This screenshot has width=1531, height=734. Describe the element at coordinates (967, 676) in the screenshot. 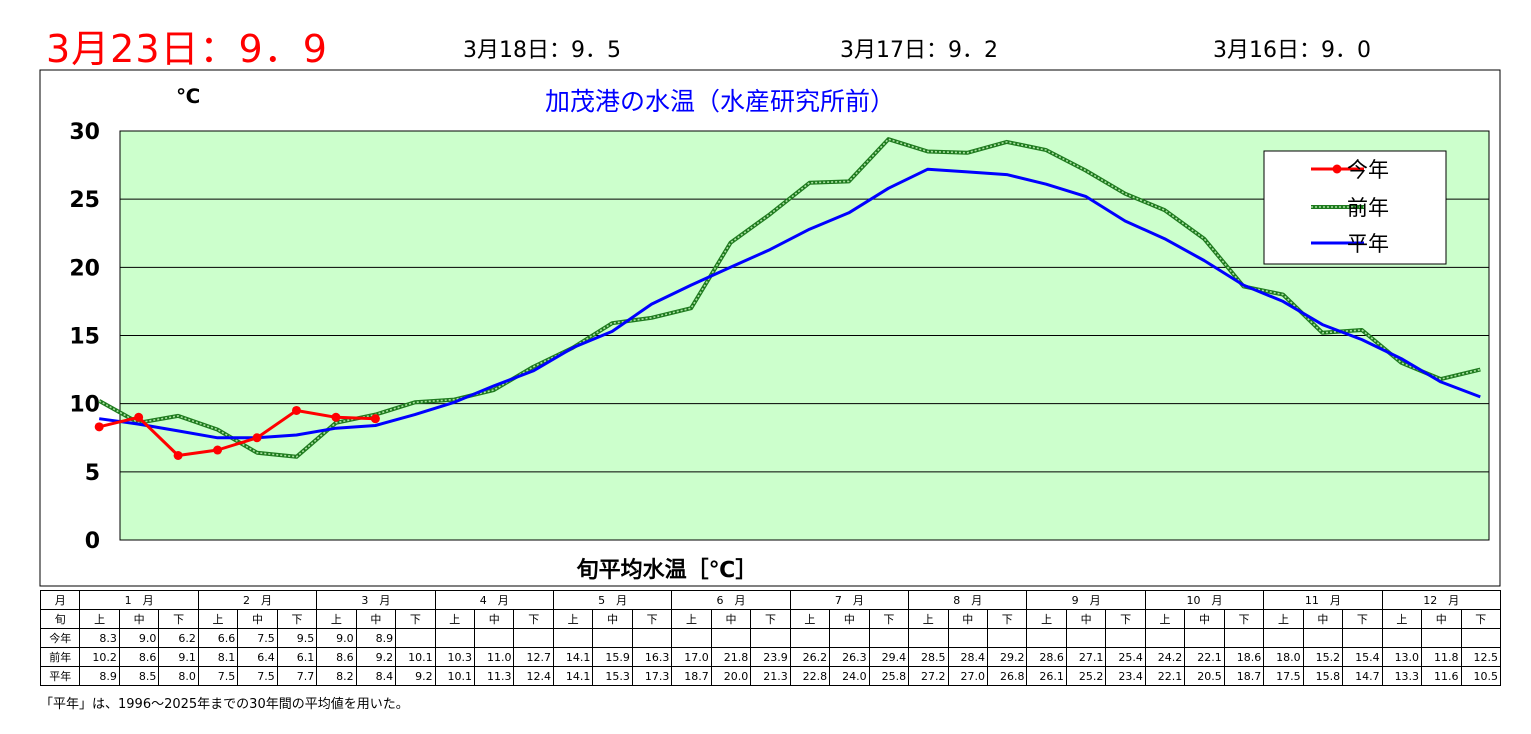

I see `normal-value: 27.0` at that location.